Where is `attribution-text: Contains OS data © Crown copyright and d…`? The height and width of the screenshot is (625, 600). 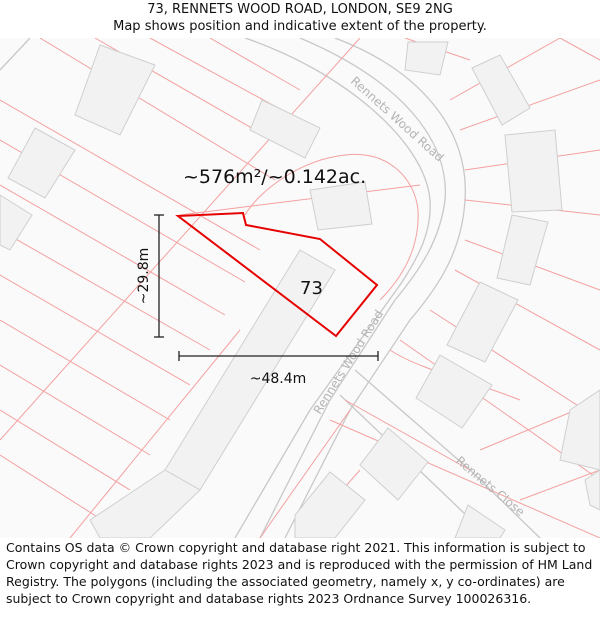 attribution-text: Contains OS data © Crown copyright and d… is located at coordinates (299, 573).